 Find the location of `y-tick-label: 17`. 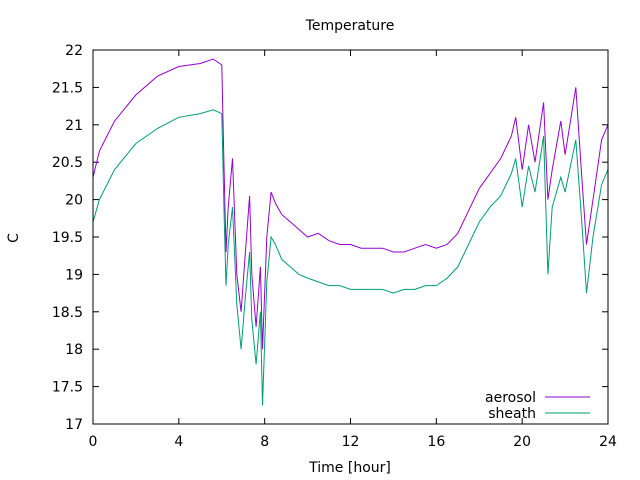

y-tick-label: 17 is located at coordinates (74, 425).